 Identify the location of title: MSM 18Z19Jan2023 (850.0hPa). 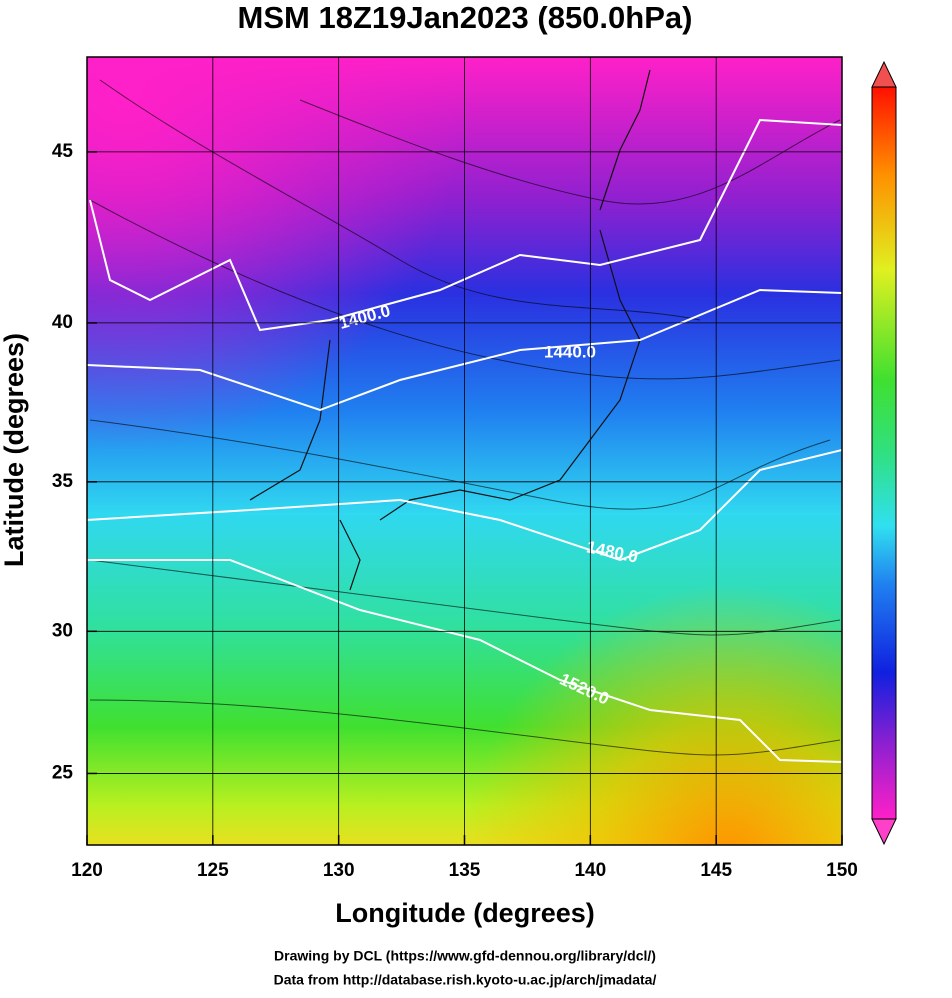
(465, 17).